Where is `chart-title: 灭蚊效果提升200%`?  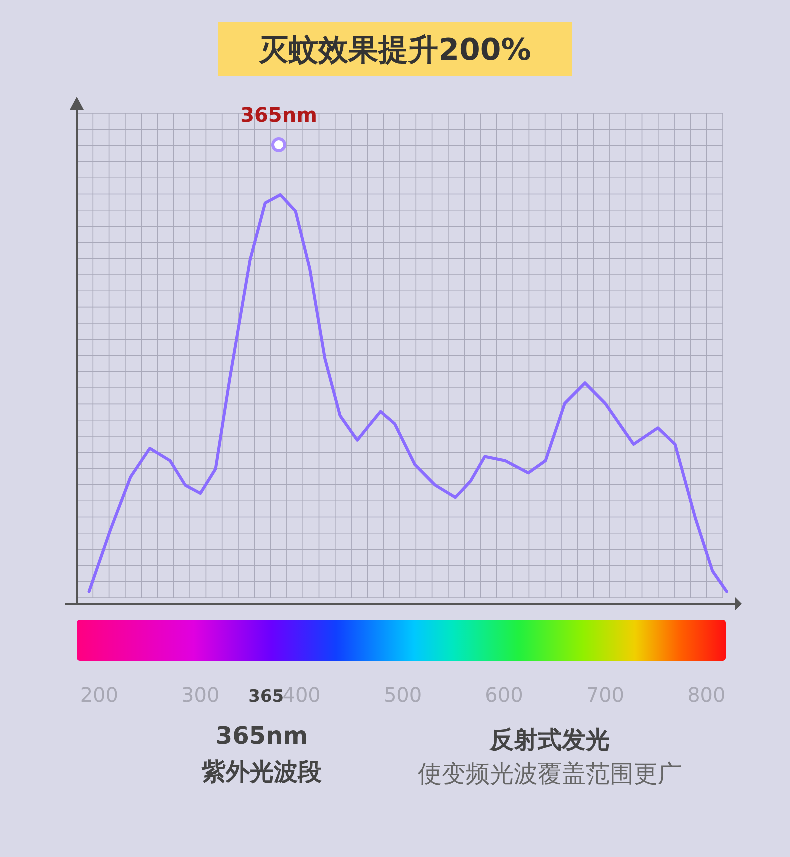 chart-title: 灭蚊效果提升200% is located at coordinates (395, 50).